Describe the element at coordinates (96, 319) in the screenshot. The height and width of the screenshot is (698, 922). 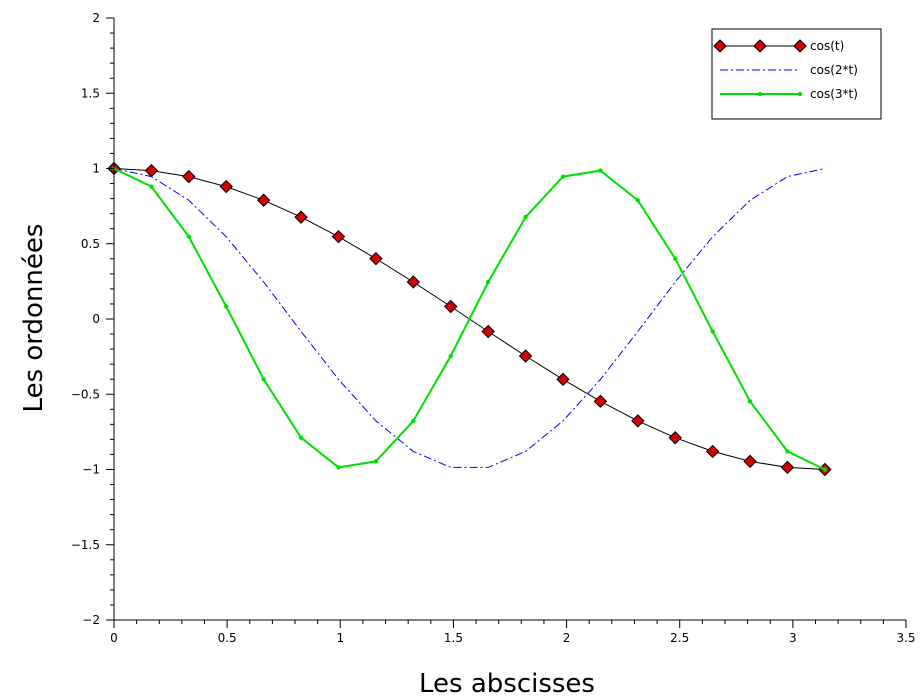
I see `y-tick-label: 0` at that location.